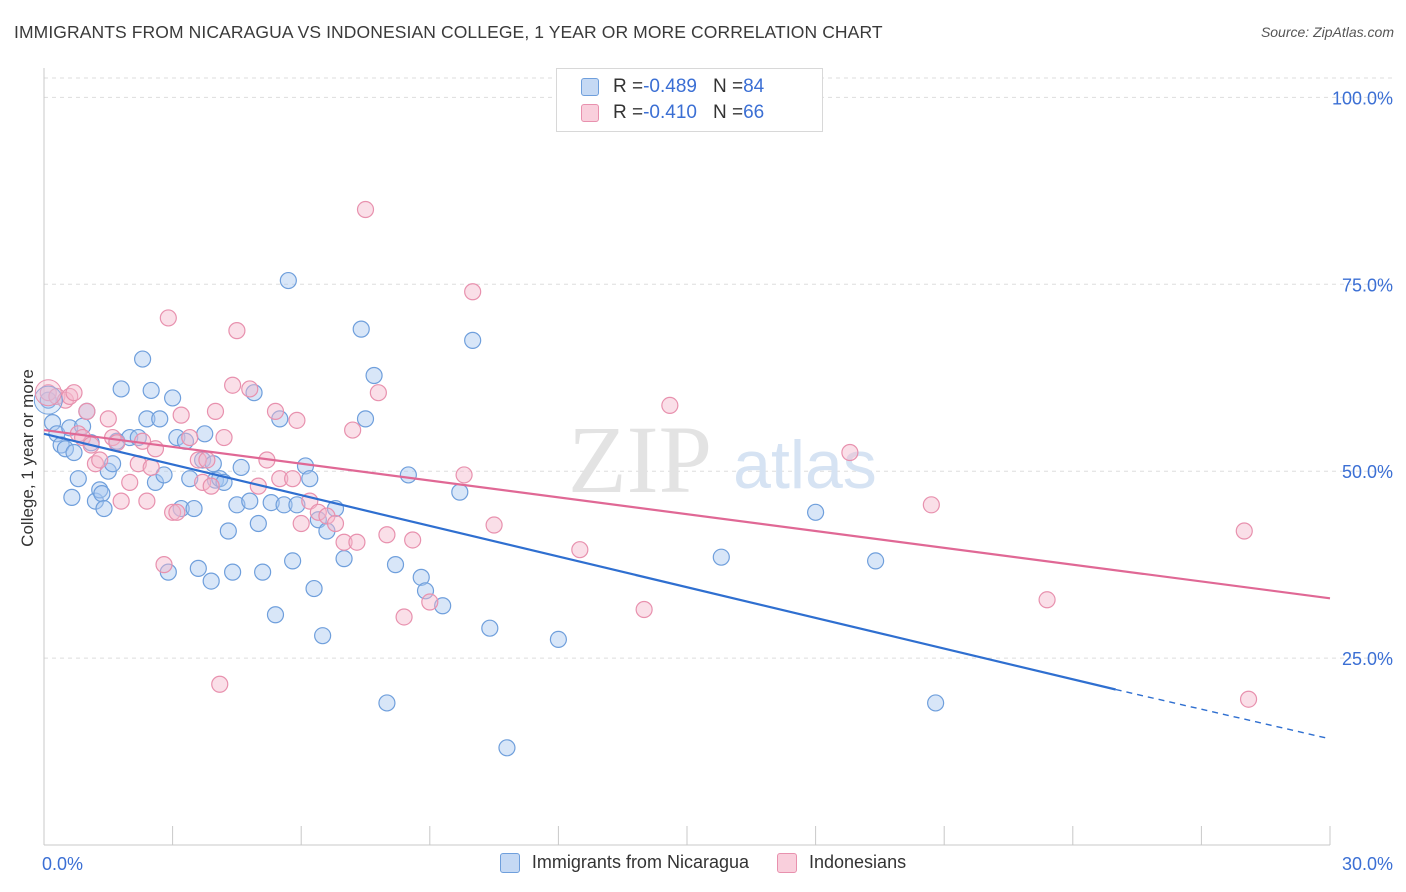 The image size is (1406, 892). I want to click on n-label: N =, so click(728, 112).